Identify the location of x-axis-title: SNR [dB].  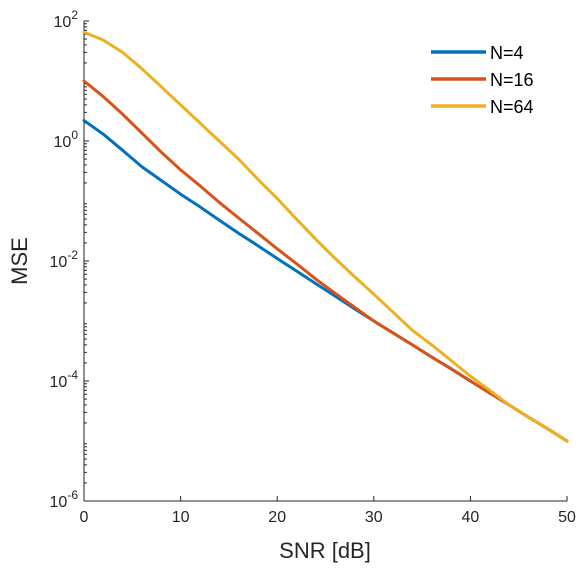
(325, 550).